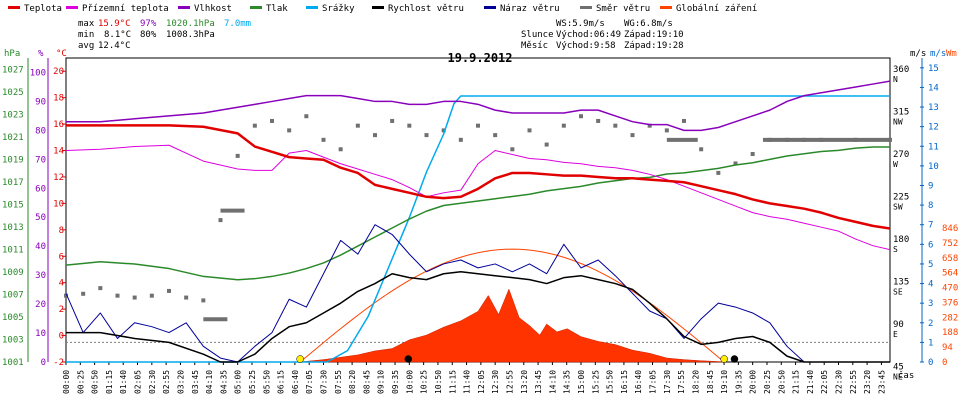 The image size is (966, 404). Describe the element at coordinates (58, 363) in the screenshot. I see `tick-temp: -2` at that location.